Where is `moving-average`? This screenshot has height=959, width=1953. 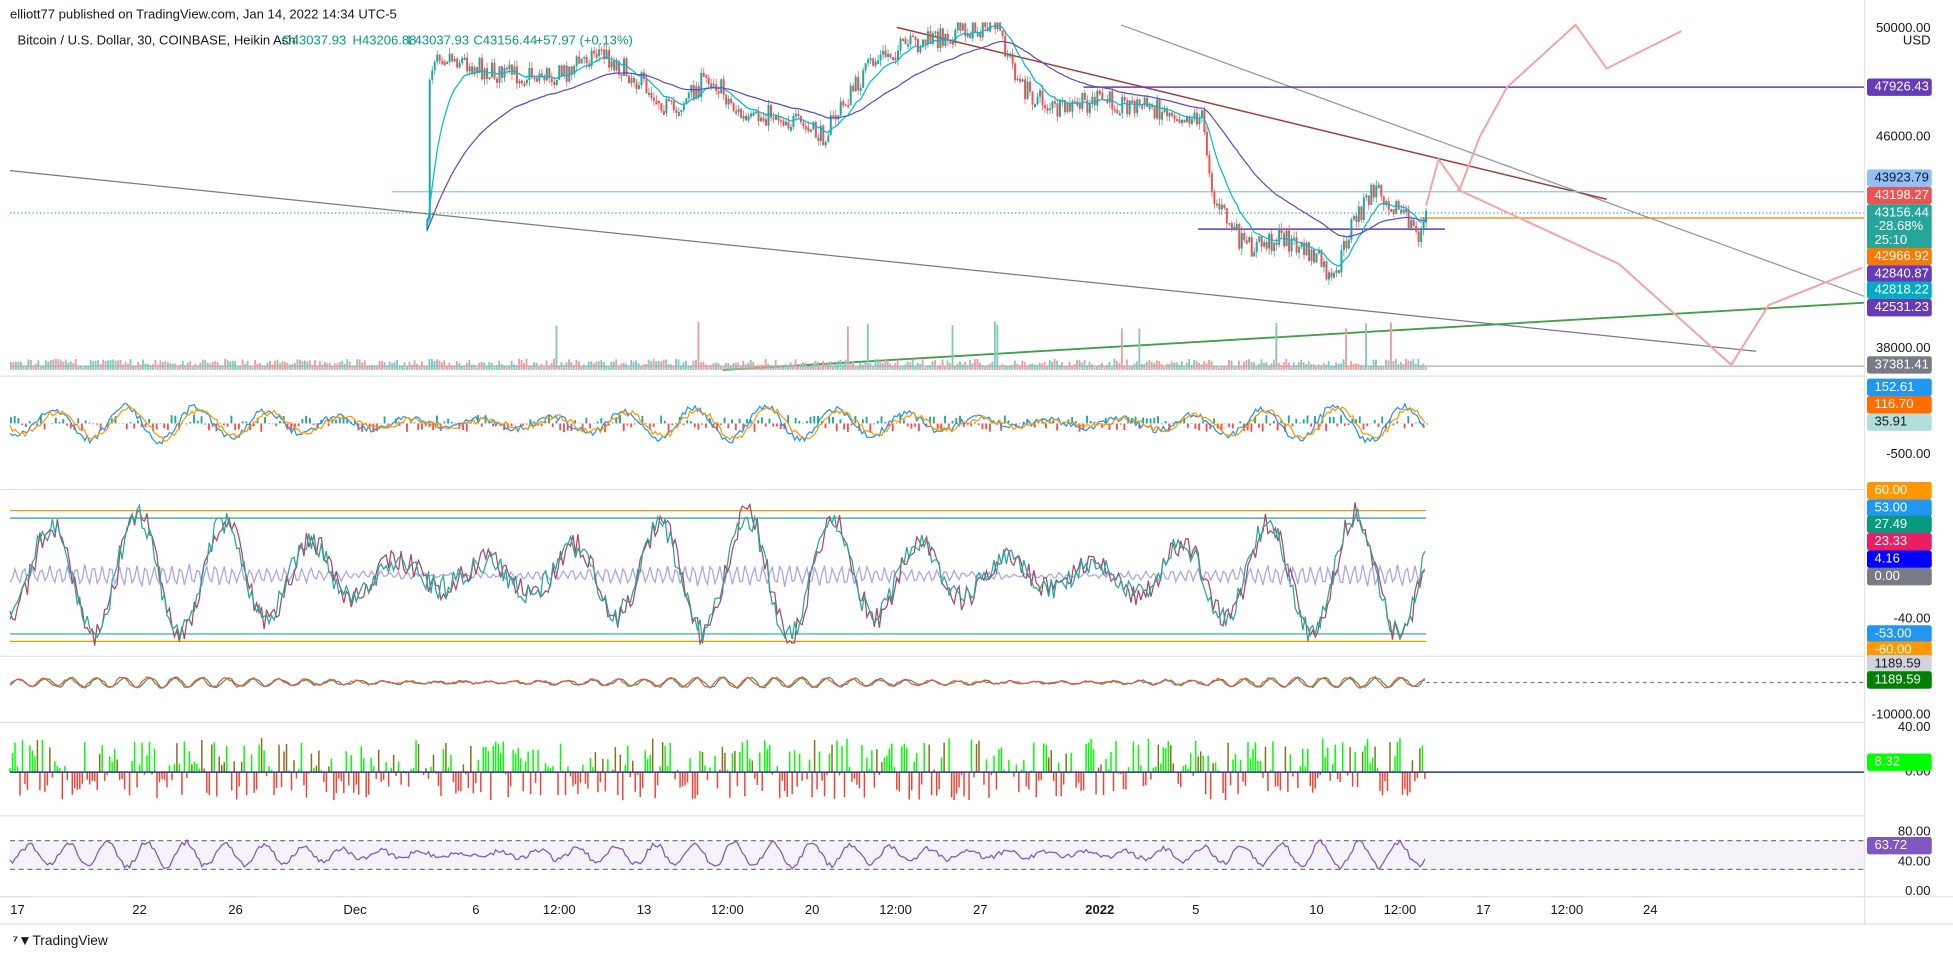 moving-average is located at coordinates (926, 145).